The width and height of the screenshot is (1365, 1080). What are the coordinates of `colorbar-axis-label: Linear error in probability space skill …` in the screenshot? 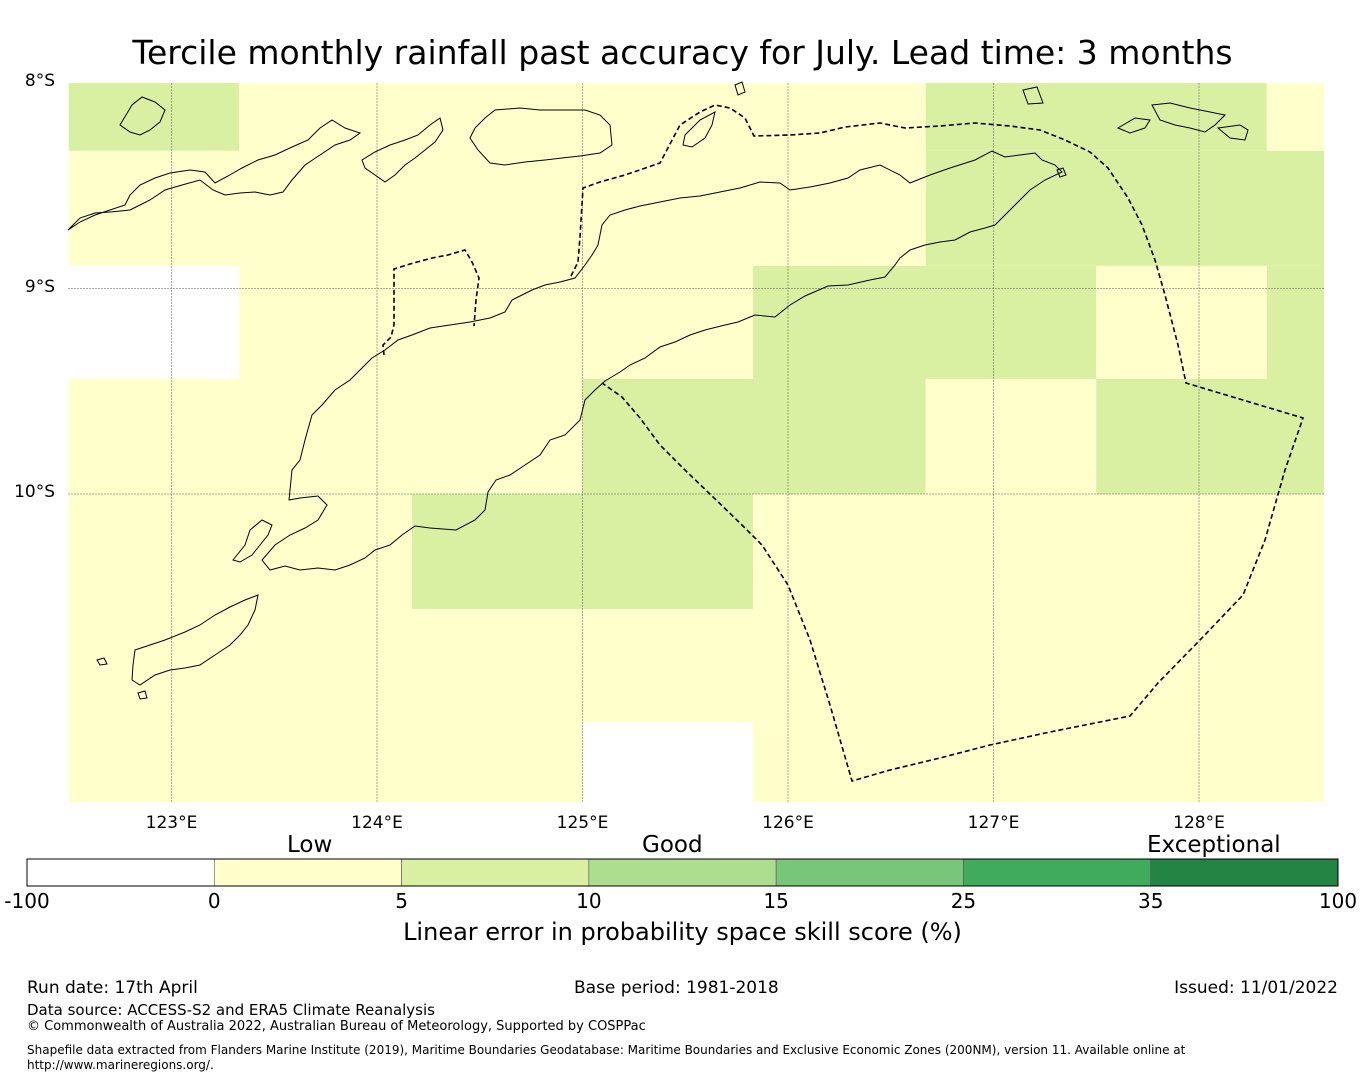 It's located at (682, 932).